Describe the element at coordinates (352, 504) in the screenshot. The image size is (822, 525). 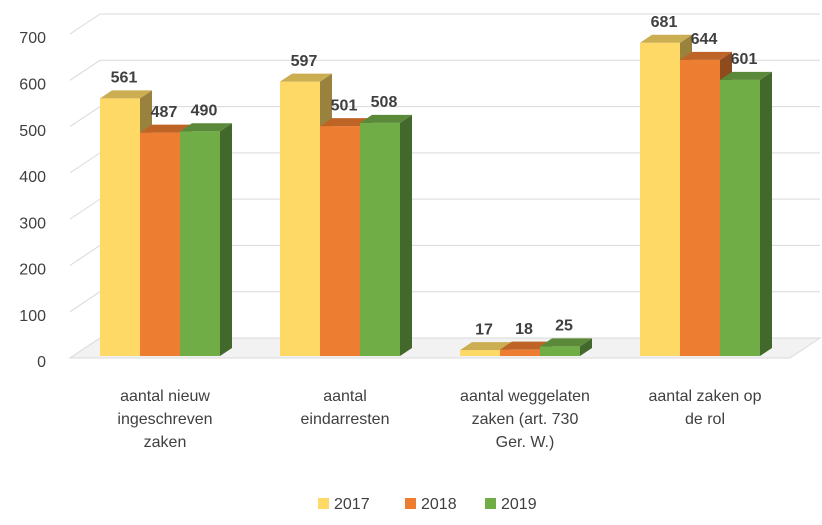
I see `legend-label: 2017` at that location.